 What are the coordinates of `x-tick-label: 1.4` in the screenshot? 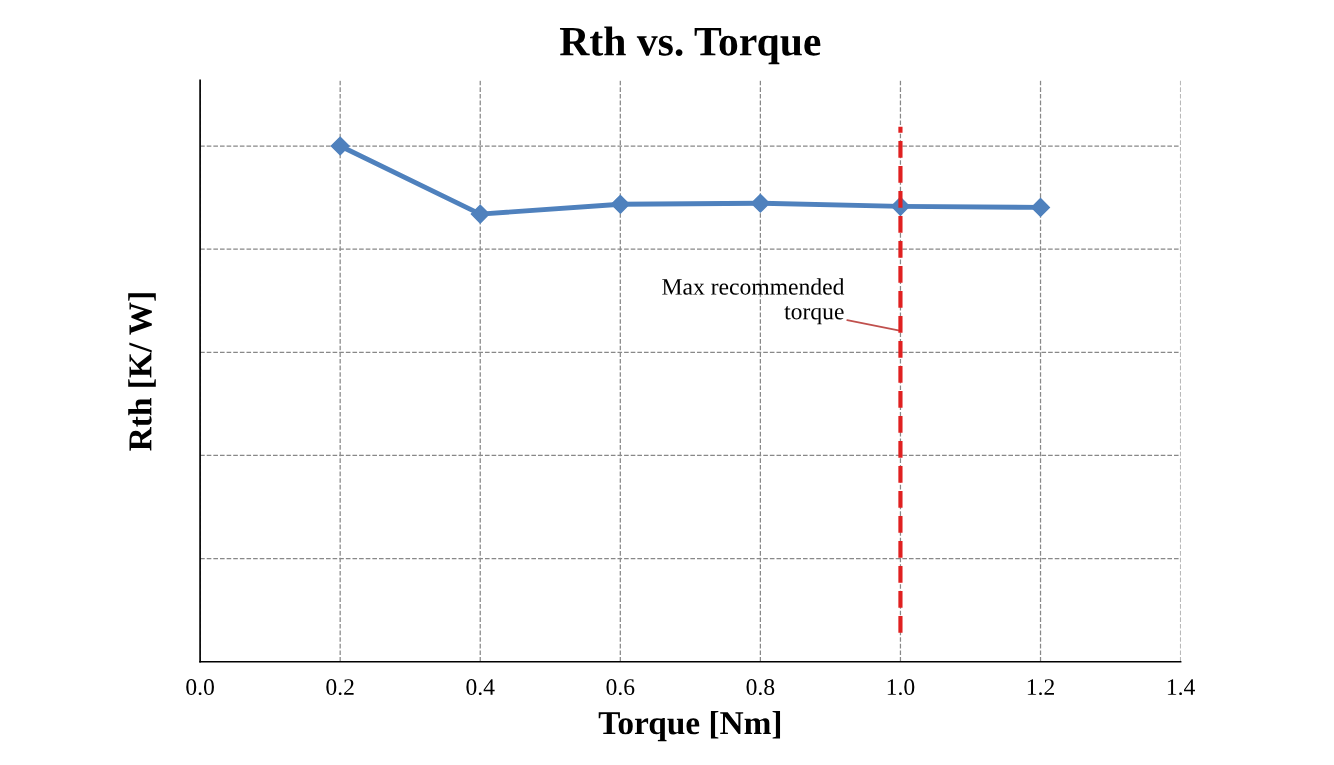 It's located at (1181, 687).